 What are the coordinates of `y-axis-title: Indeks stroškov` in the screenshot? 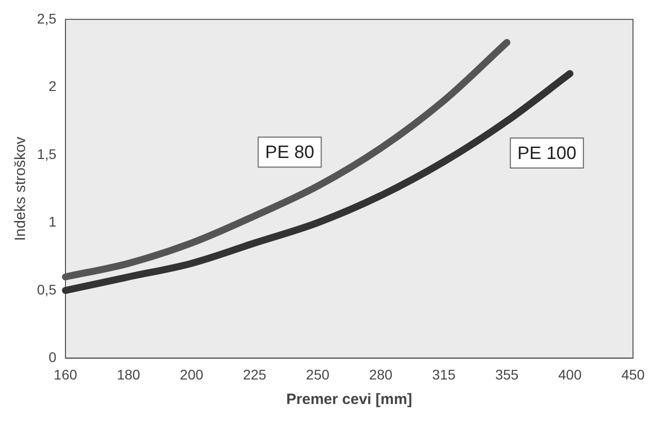 It's located at (21, 188).